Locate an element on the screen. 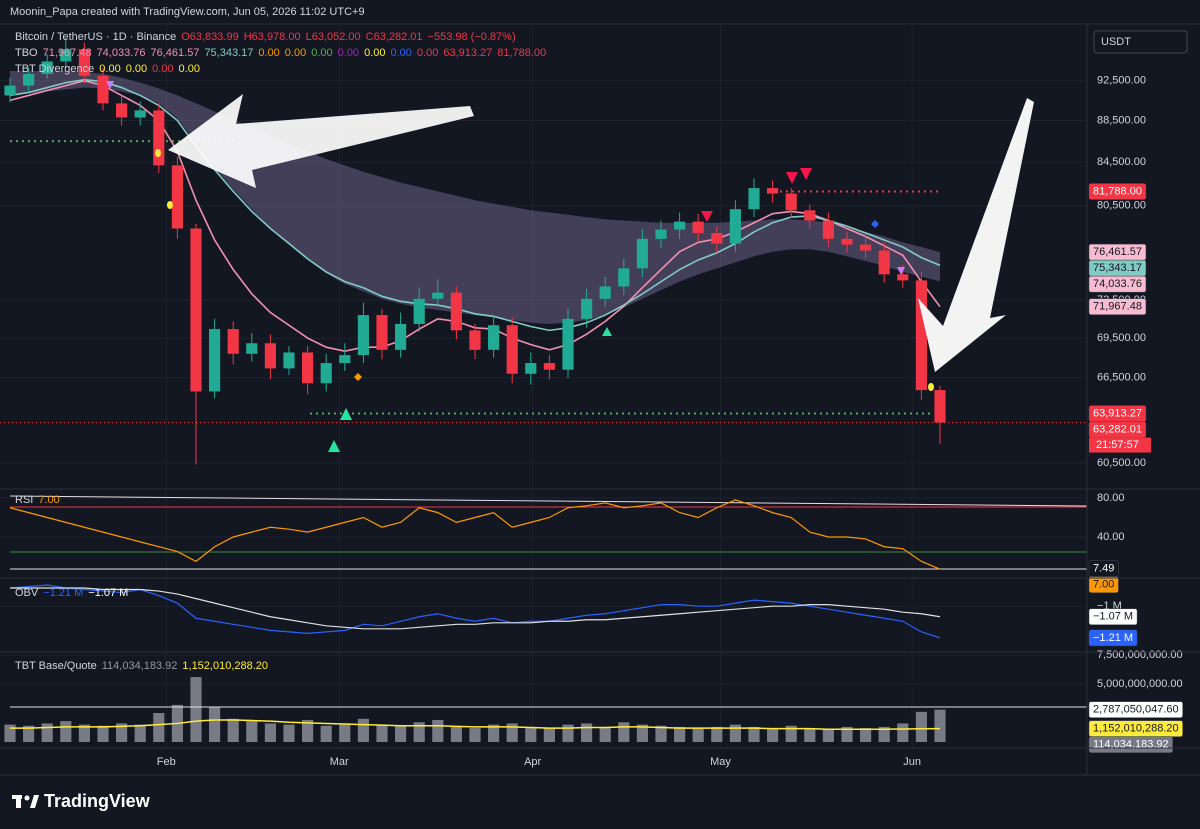  price-badge-label: 75,343.17 is located at coordinates (1117, 268).